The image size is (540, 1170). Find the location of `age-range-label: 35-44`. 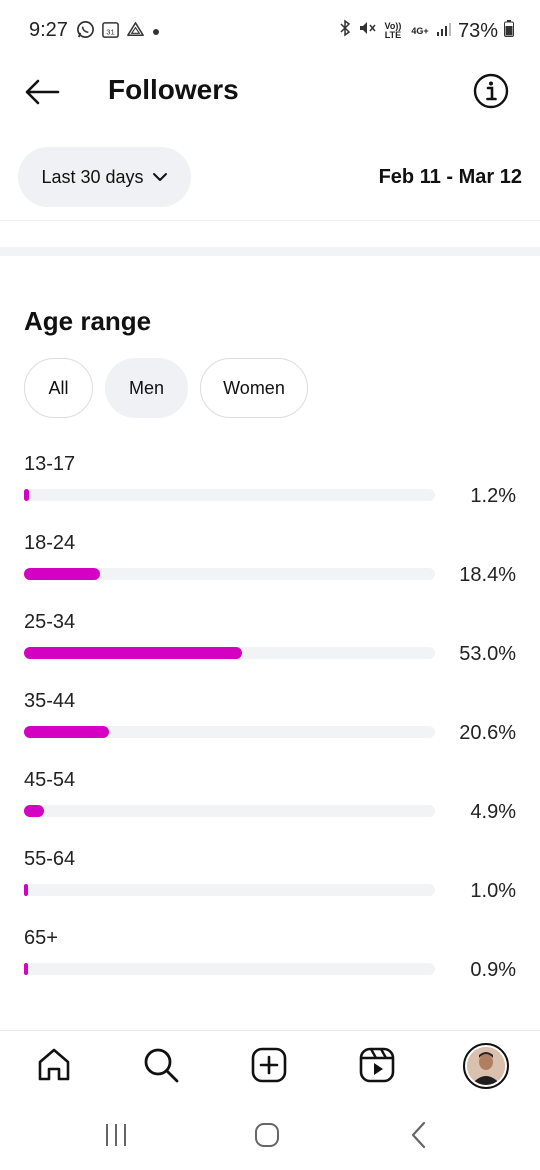

age-range-label: 35-44 is located at coordinates (50, 701).